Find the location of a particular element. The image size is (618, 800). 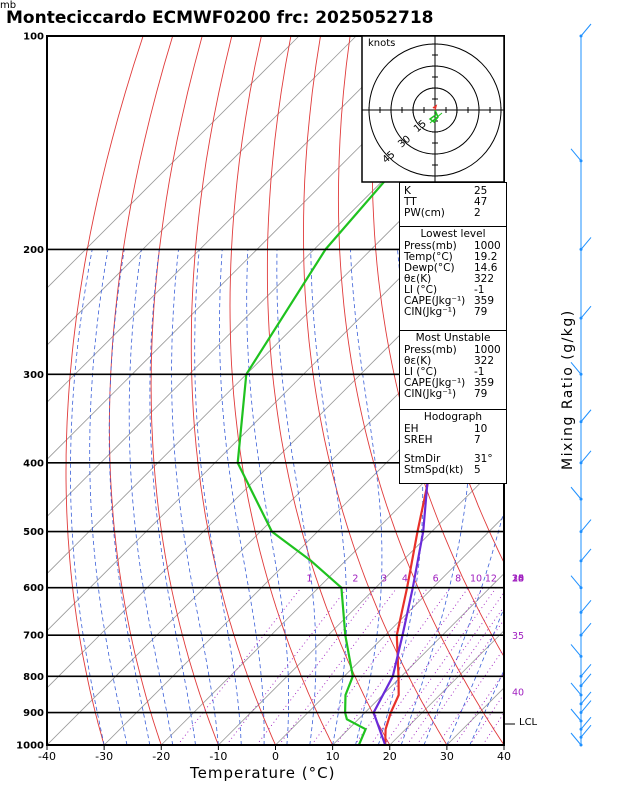

dry-adiabat is located at coordinates (602, 390).